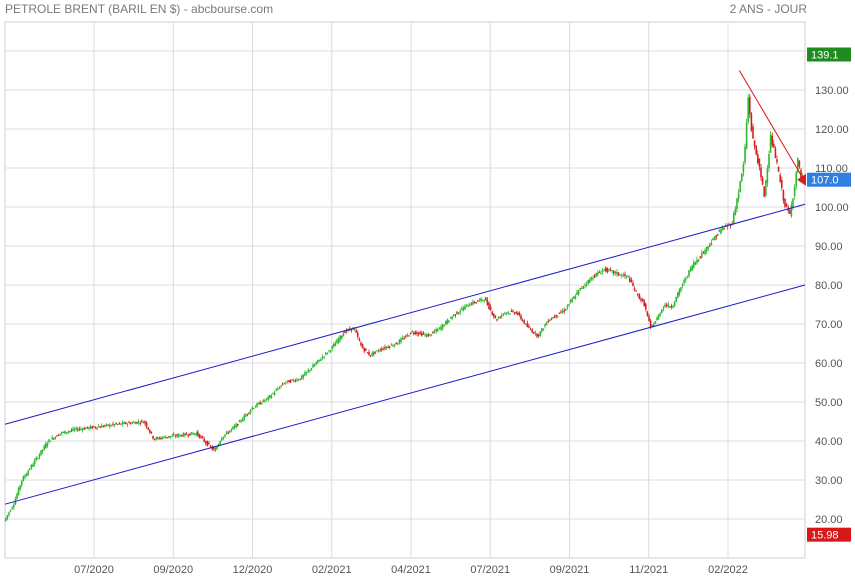  Describe the element at coordinates (768, 9) in the screenshot. I see `chart-period: 2 ANS - JOUR` at that location.